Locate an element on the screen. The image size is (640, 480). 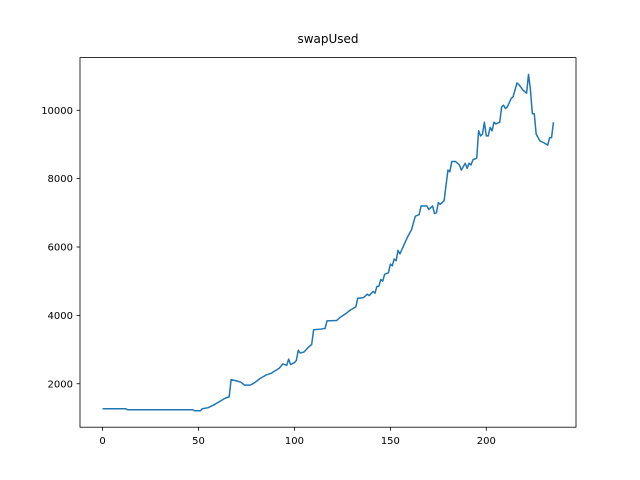
chart-title: swapUsed is located at coordinates (327, 39).